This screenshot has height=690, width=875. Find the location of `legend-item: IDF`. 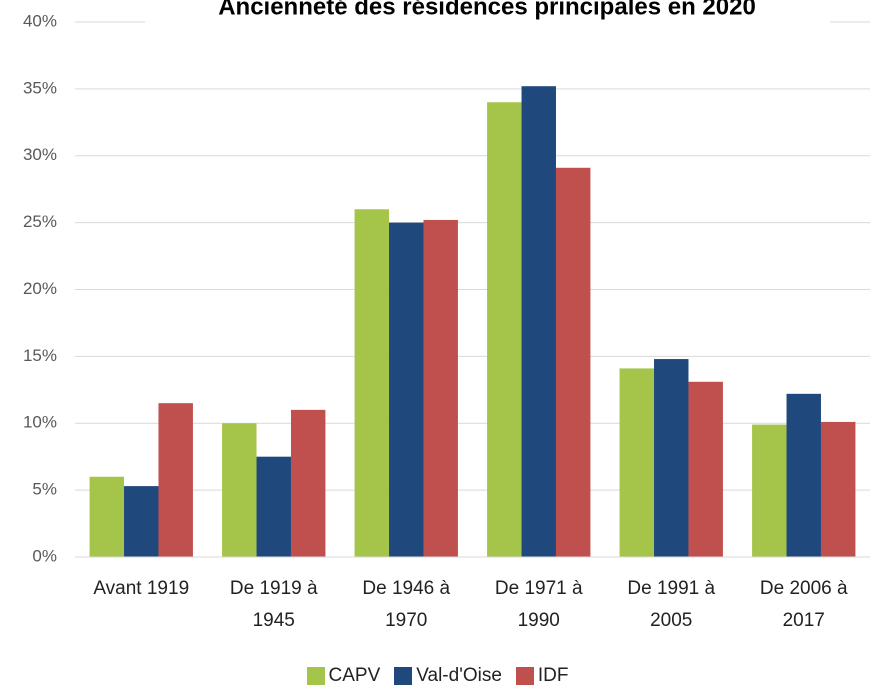

legend-item: IDF is located at coordinates (542, 676).